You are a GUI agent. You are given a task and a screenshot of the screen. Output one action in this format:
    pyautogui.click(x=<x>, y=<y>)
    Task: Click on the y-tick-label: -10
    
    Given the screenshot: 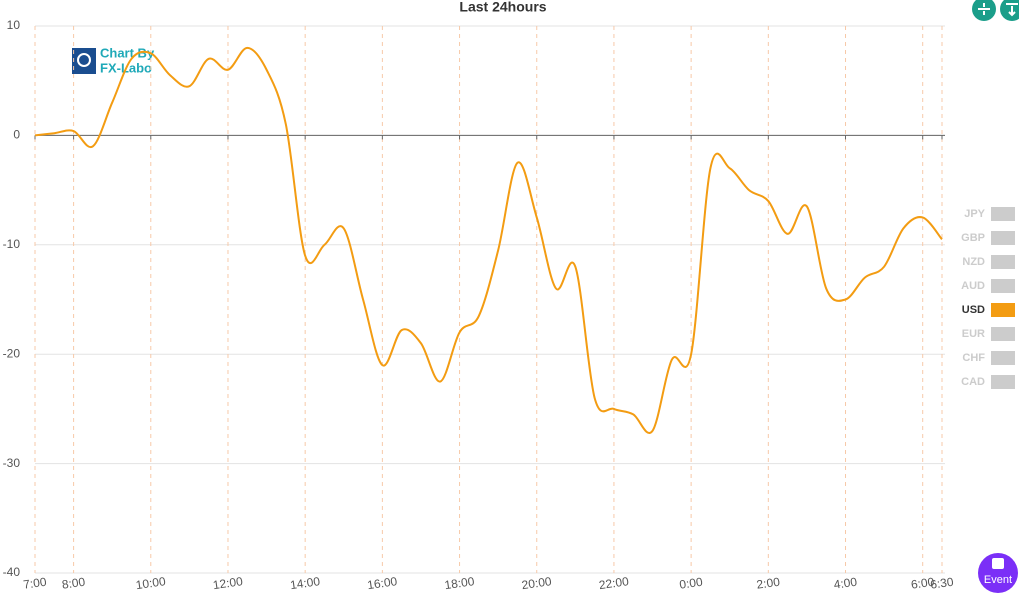 What is the action you would take?
    pyautogui.click(x=12, y=244)
    